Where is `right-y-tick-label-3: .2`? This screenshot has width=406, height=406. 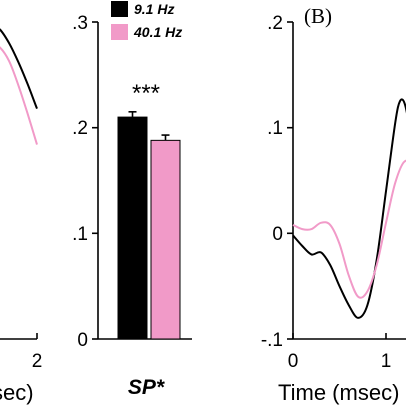 right-y-tick-label-3: .2 is located at coordinates (275, 23).